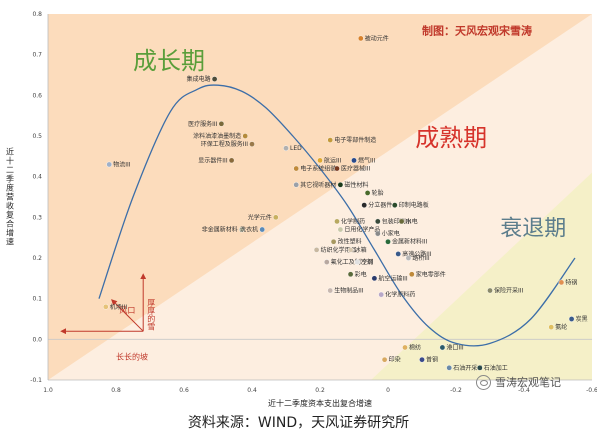 Image resolution: width=597 pixels, height=438 pixels. Describe the element at coordinates (199, 79) in the screenshot. I see `point-label: 集成电路` at that location.